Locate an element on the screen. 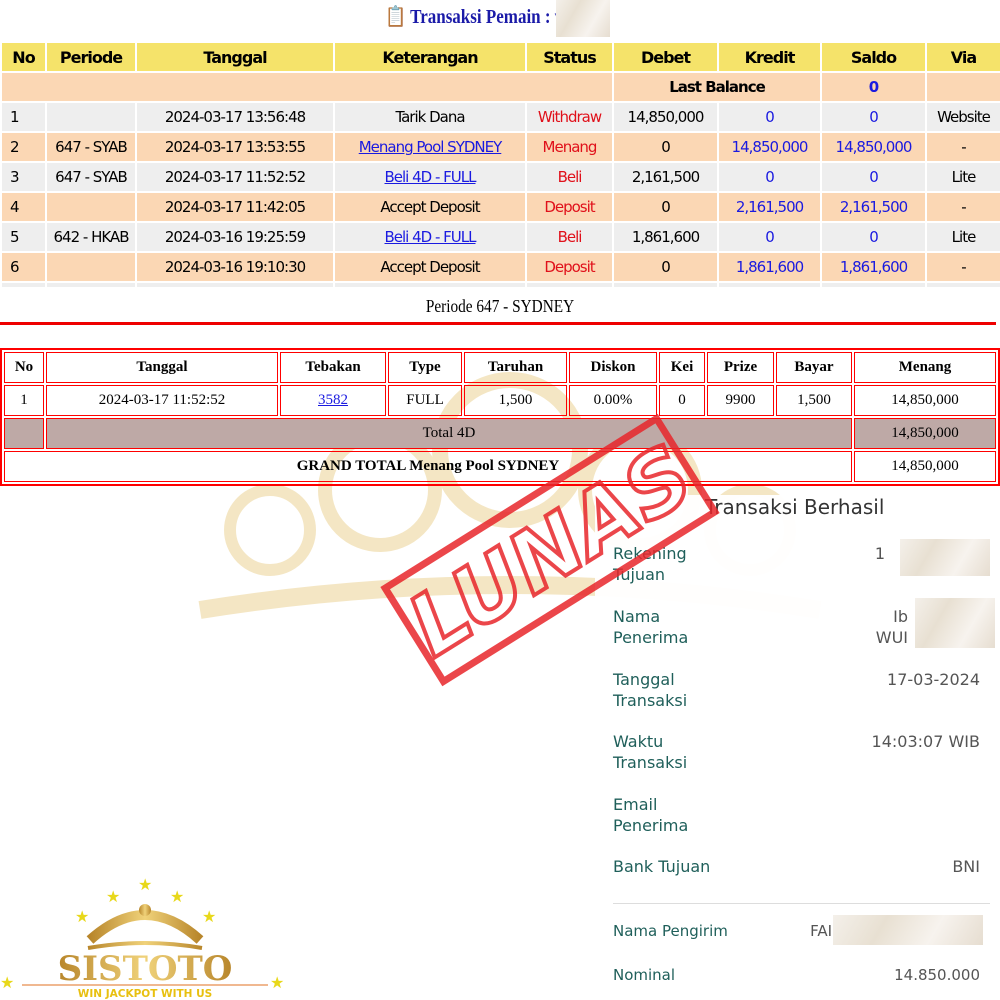  redacted-sender is located at coordinates (908, 930).